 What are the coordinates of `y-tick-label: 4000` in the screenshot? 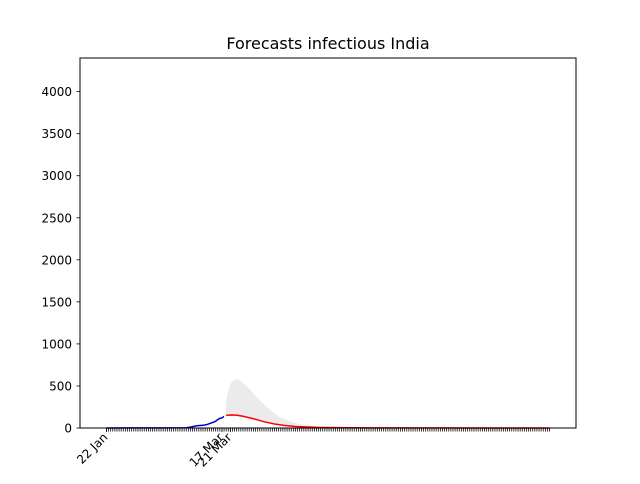 It's located at (56, 92).